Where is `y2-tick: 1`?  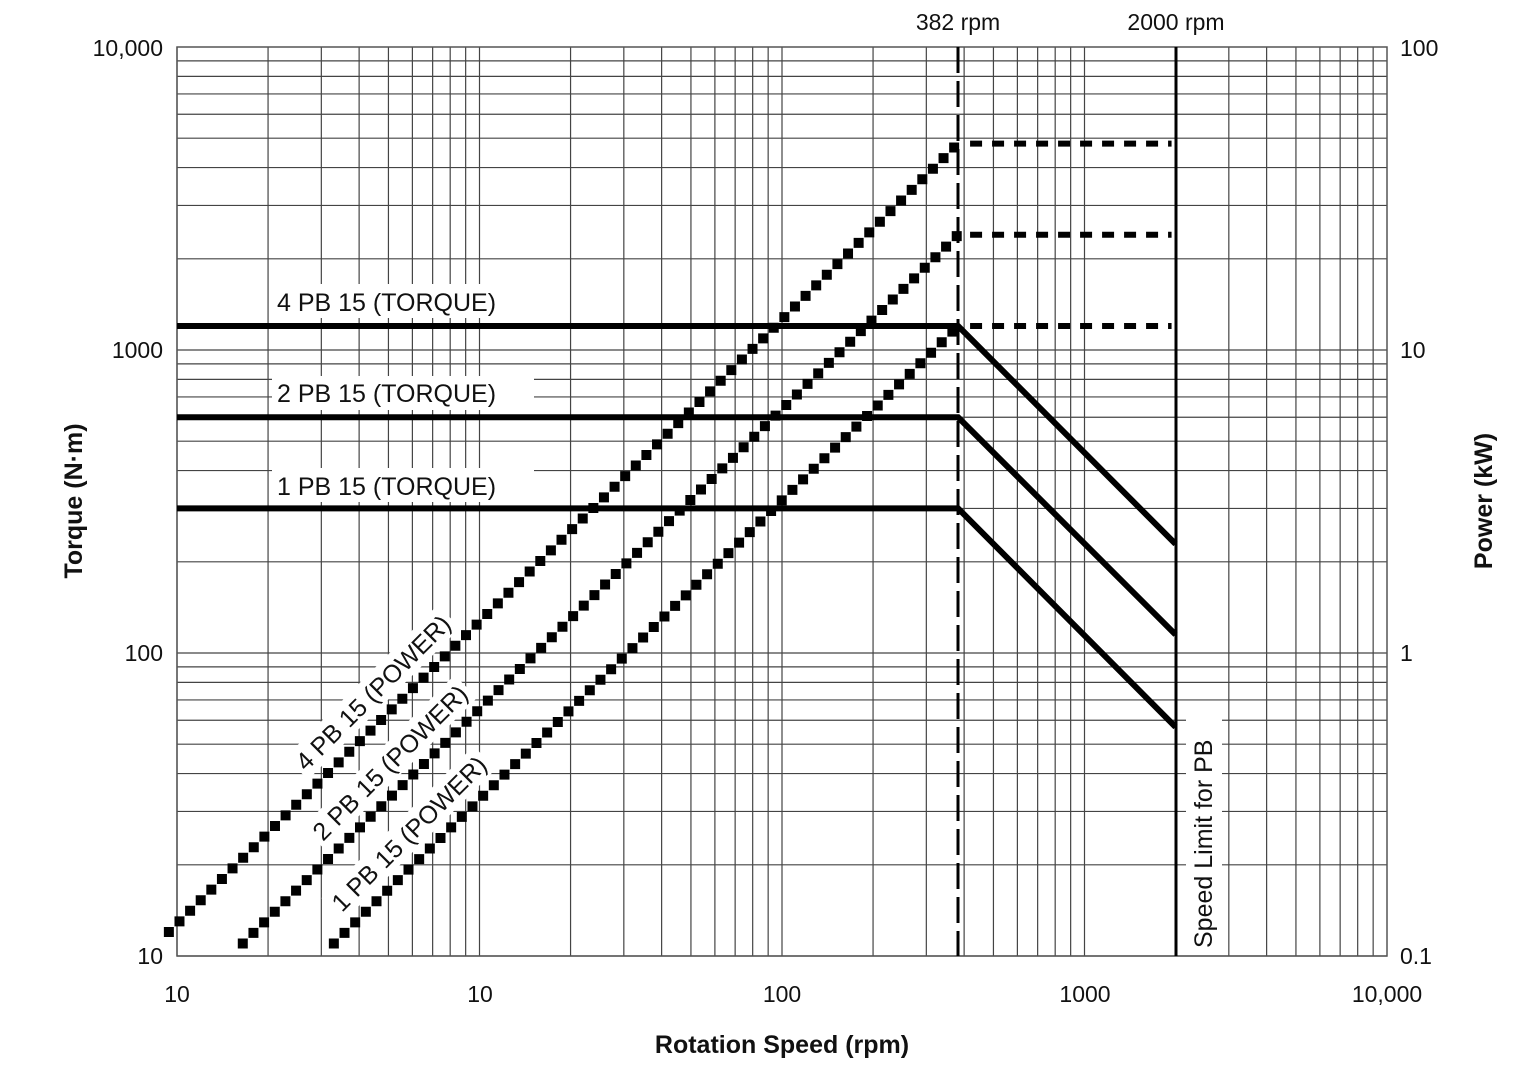 y2-tick: 1 is located at coordinates (1406, 653).